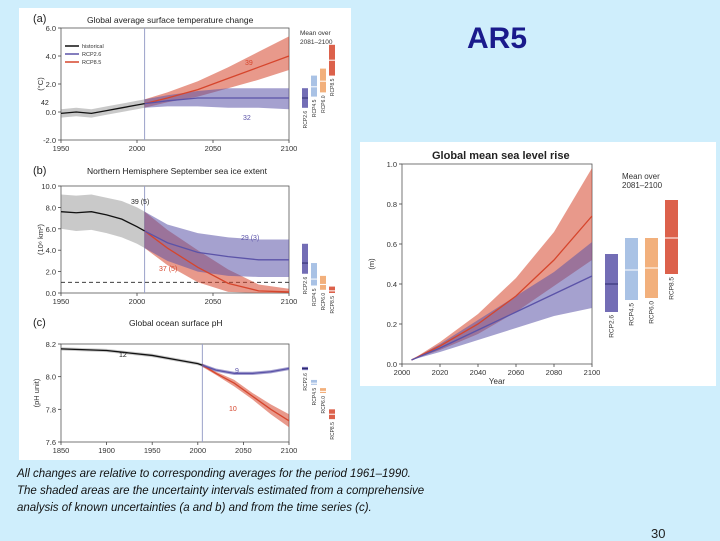 The image size is (720, 541). What do you see at coordinates (316, 33) in the screenshot?
I see `mean-over-period-label-line: Mean over` at bounding box center [316, 33].